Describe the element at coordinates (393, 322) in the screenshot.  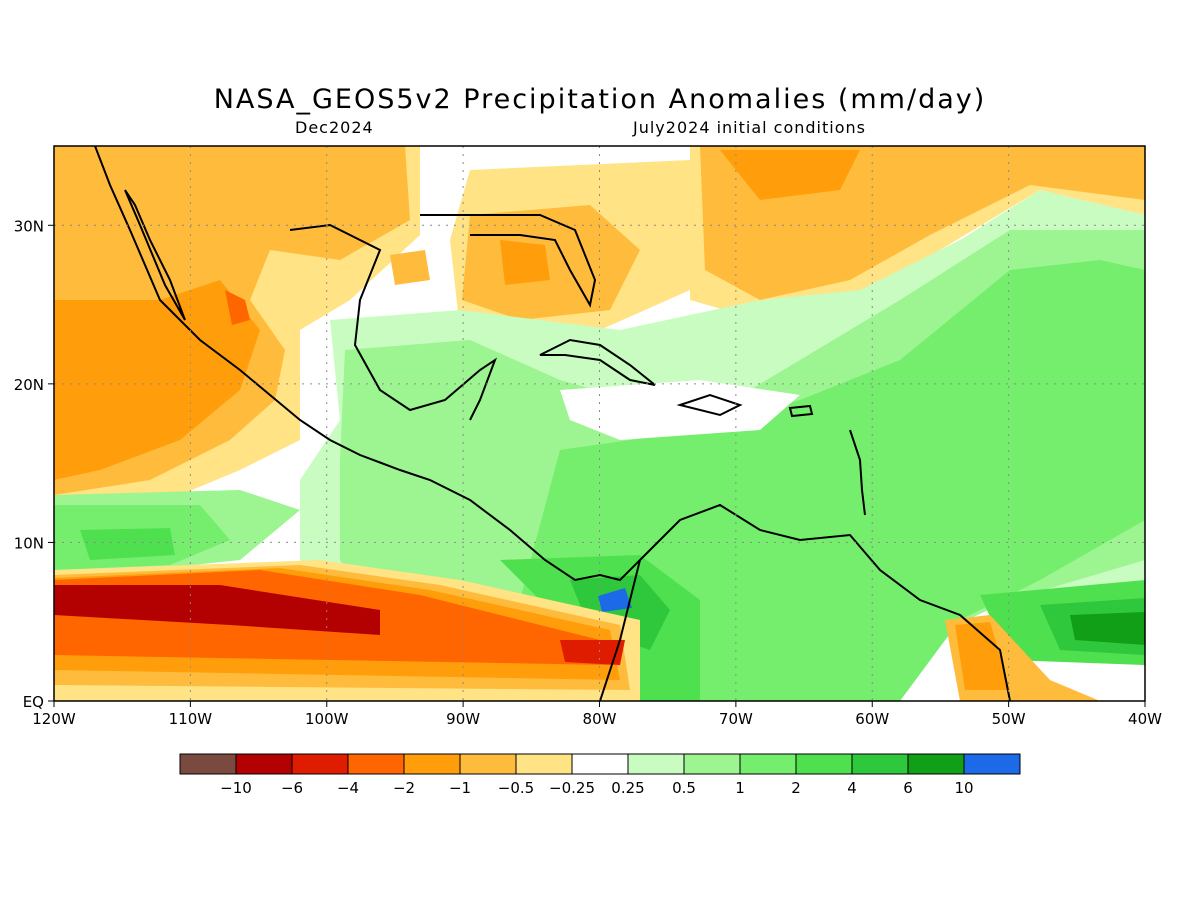
I see `coast-gulf` at that location.